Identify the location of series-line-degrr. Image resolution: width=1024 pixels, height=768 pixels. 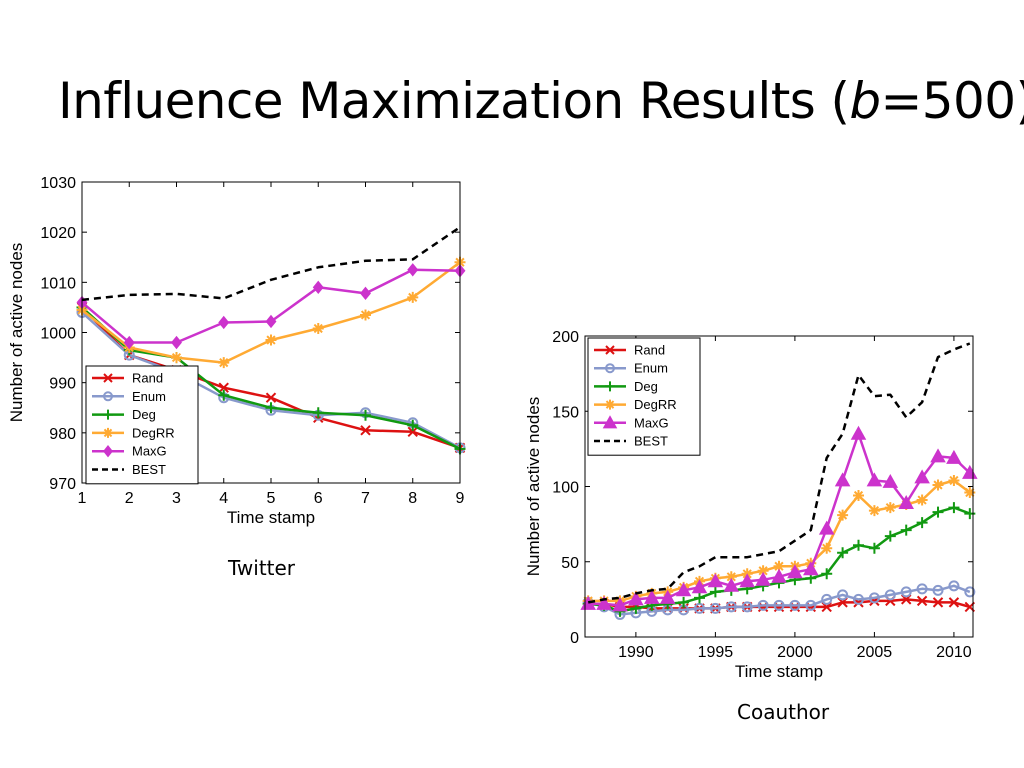
(271, 312).